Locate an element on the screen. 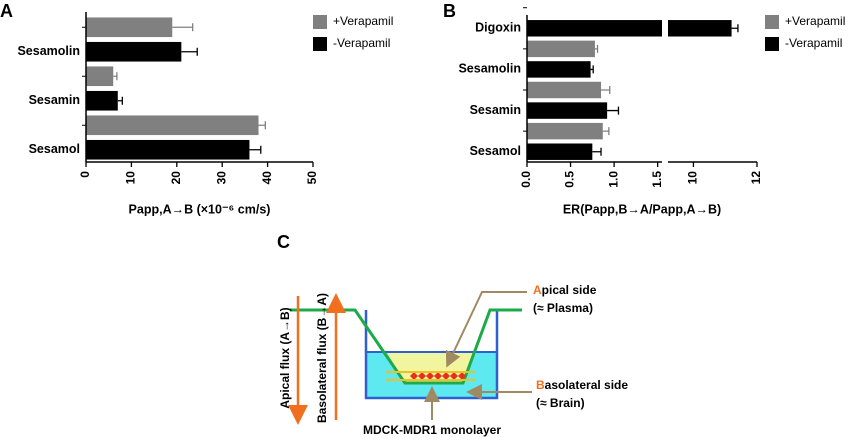  apical-note: (≈ Plasma) is located at coordinates (563, 308).